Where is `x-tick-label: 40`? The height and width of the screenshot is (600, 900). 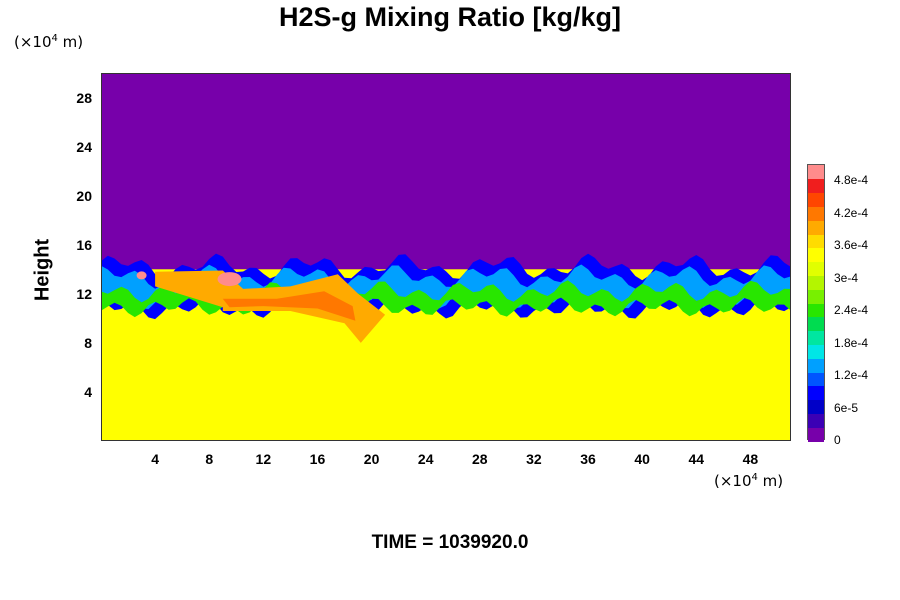 x-tick-label: 40 is located at coordinates (642, 459).